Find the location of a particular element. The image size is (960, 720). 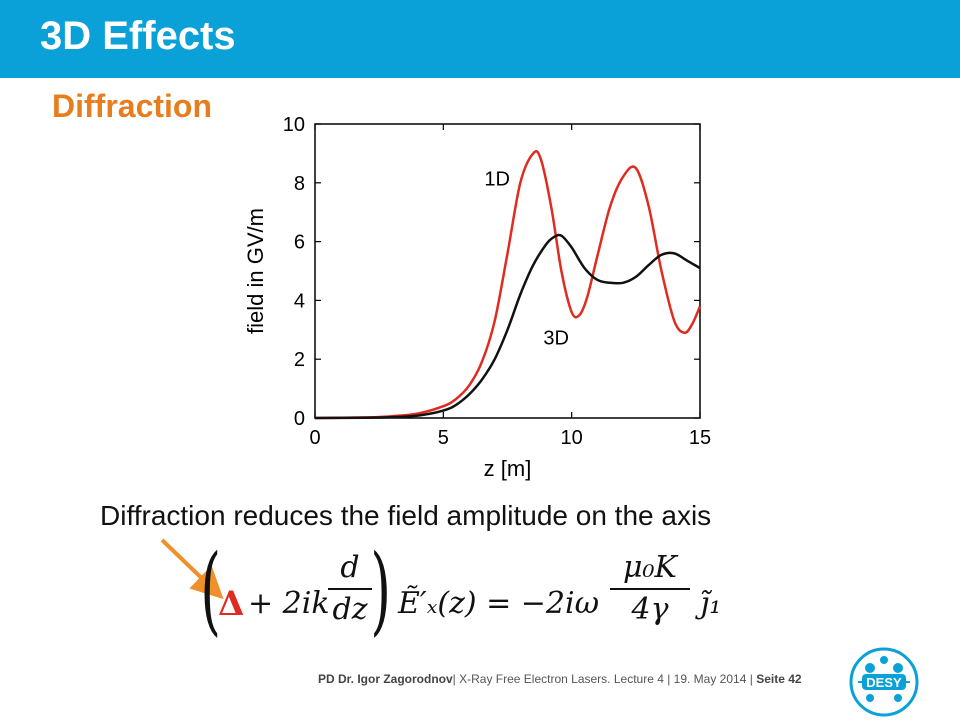

slide-header: 3D Effects is located at coordinates (480, 39).